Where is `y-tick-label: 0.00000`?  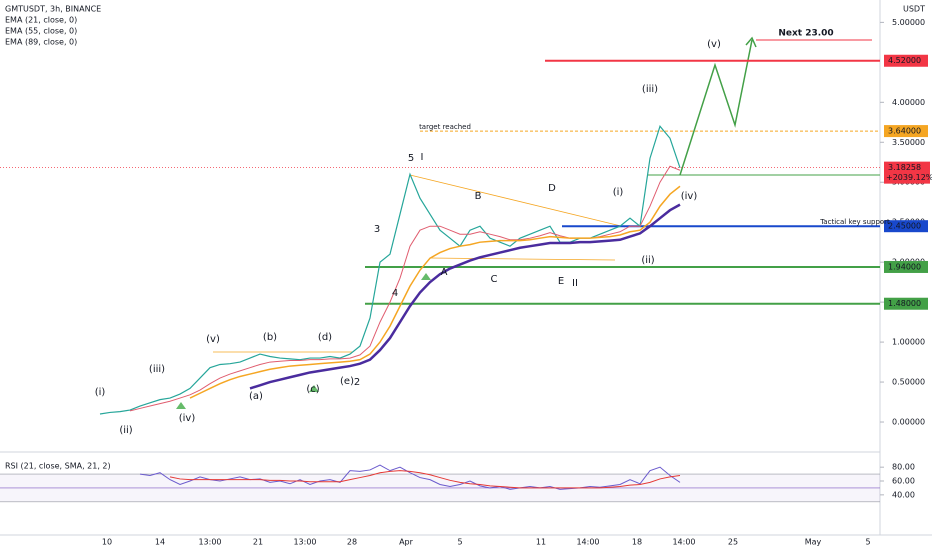
y-tick-label: 0.00000 is located at coordinates (908, 422).